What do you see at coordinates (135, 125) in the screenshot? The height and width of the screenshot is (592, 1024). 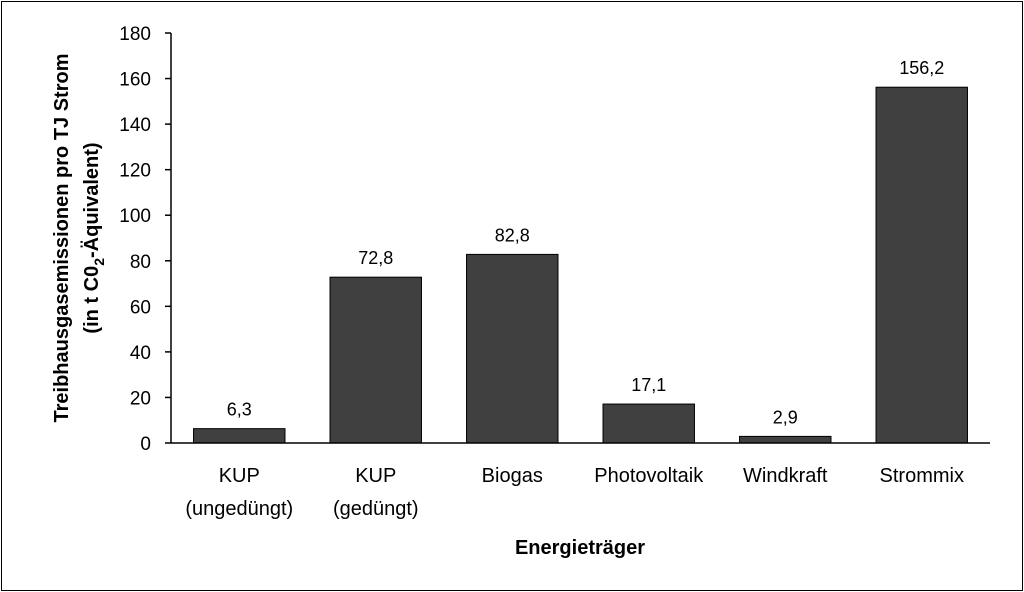 I see `y-tick-label: 140` at bounding box center [135, 125].